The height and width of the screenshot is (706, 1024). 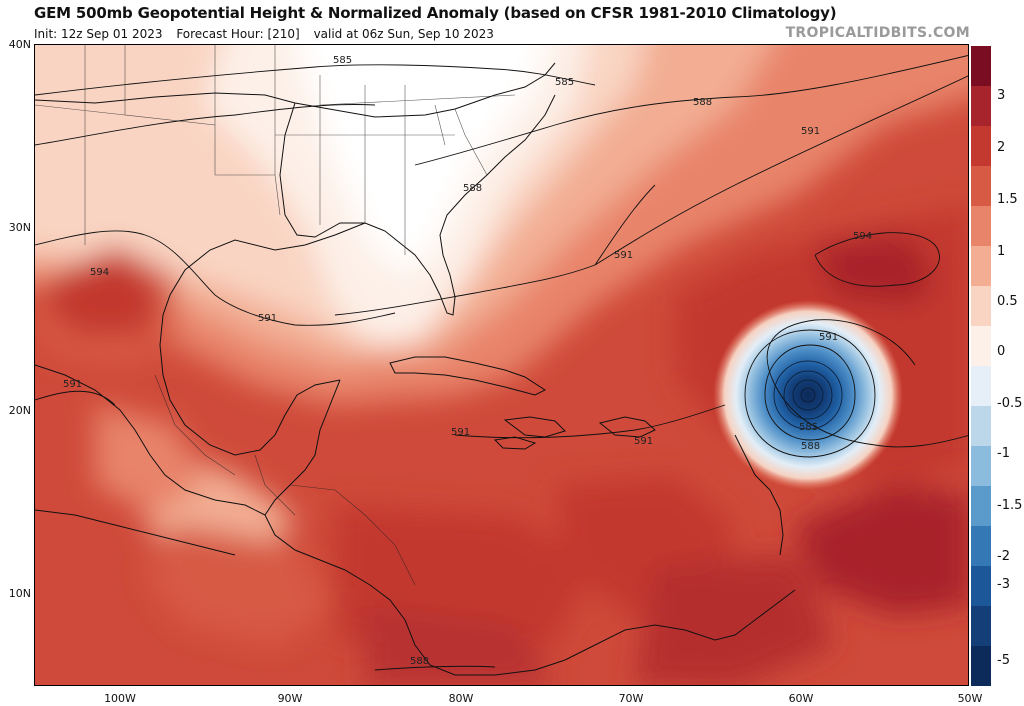 What do you see at coordinates (810, 446) in the screenshot?
I see `contour-label-588-low: 588` at bounding box center [810, 446].